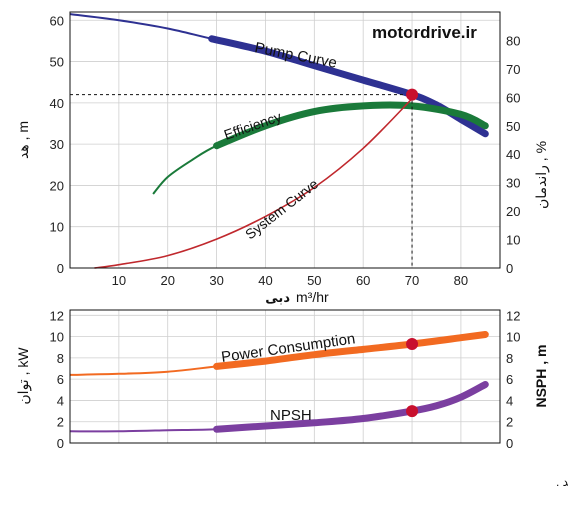  Describe the element at coordinates (513, 40) in the screenshot. I see `top-right-tick-label: 80` at that location.